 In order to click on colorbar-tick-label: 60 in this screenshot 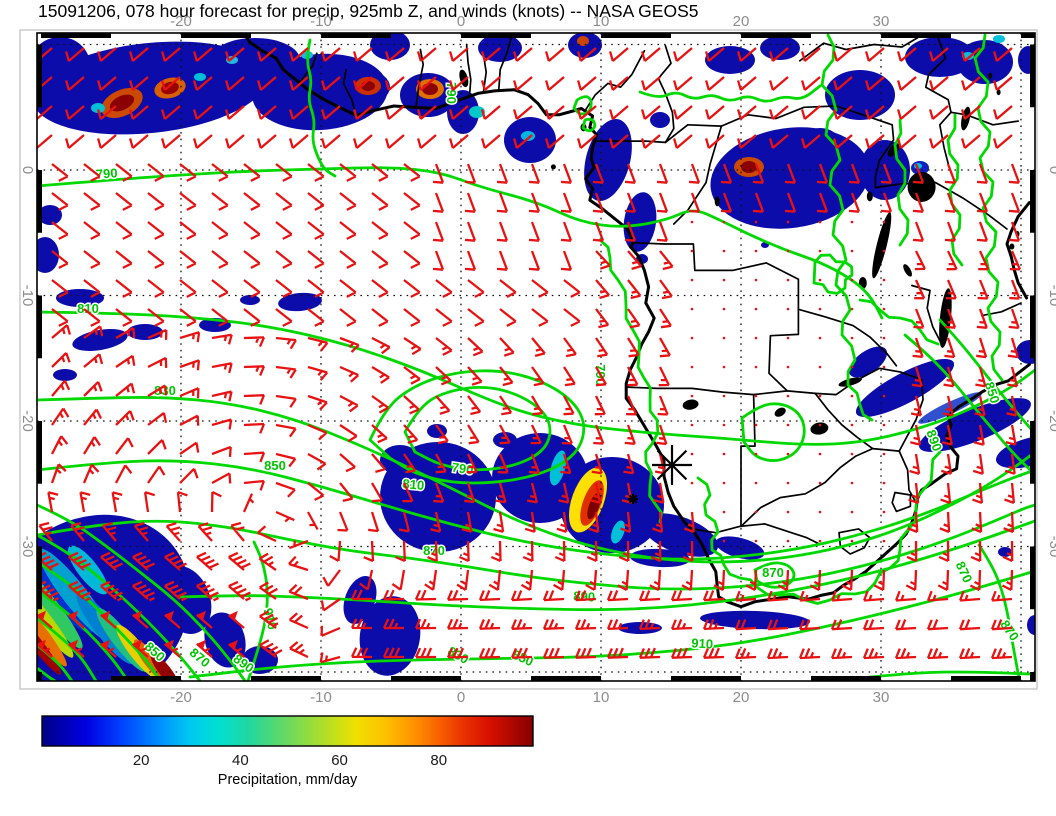, I will do `click(339, 760)`.